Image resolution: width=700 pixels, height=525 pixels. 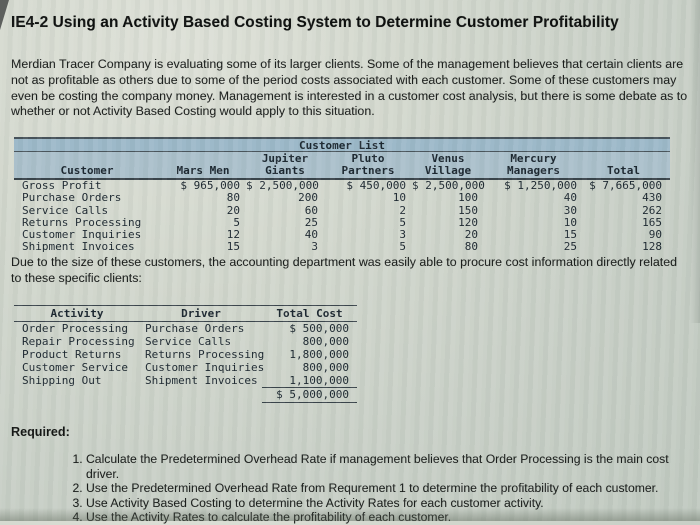 I want to click on cell: Repair Processing, so click(x=78, y=341).